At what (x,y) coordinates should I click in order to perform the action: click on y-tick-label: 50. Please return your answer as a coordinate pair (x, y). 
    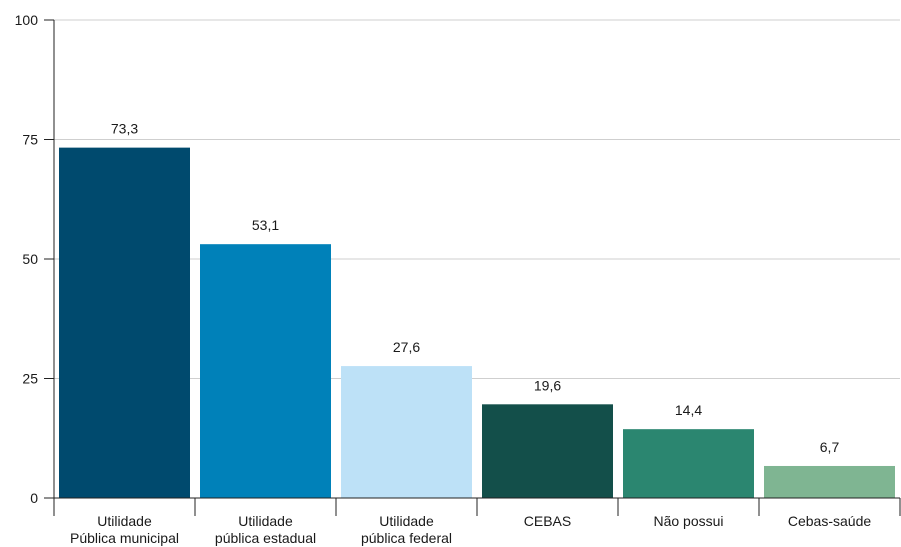
    Looking at the image, I should click on (30, 259).